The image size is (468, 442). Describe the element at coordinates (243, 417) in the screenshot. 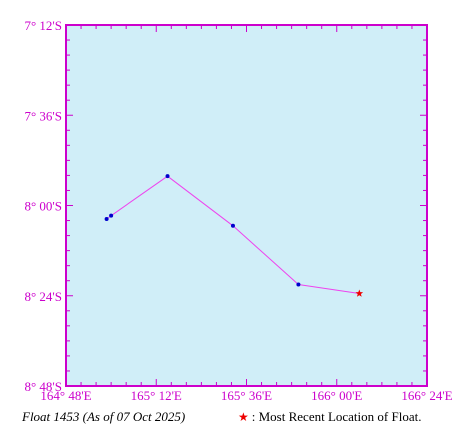

I see `red-star-icon: ★` at that location.